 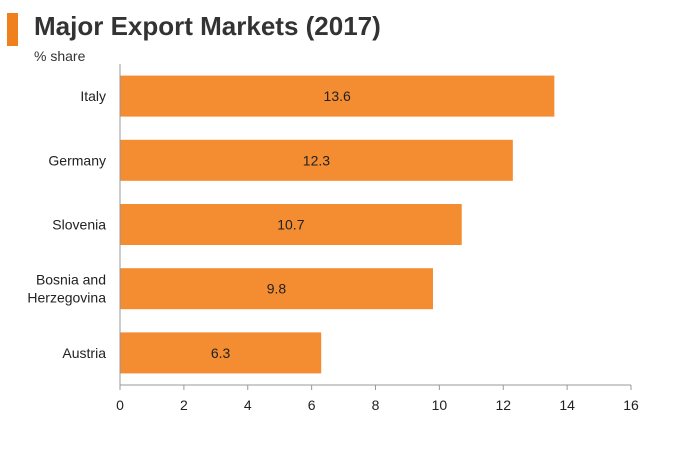 I want to click on bar-value-label: 13.6, so click(x=337, y=96).